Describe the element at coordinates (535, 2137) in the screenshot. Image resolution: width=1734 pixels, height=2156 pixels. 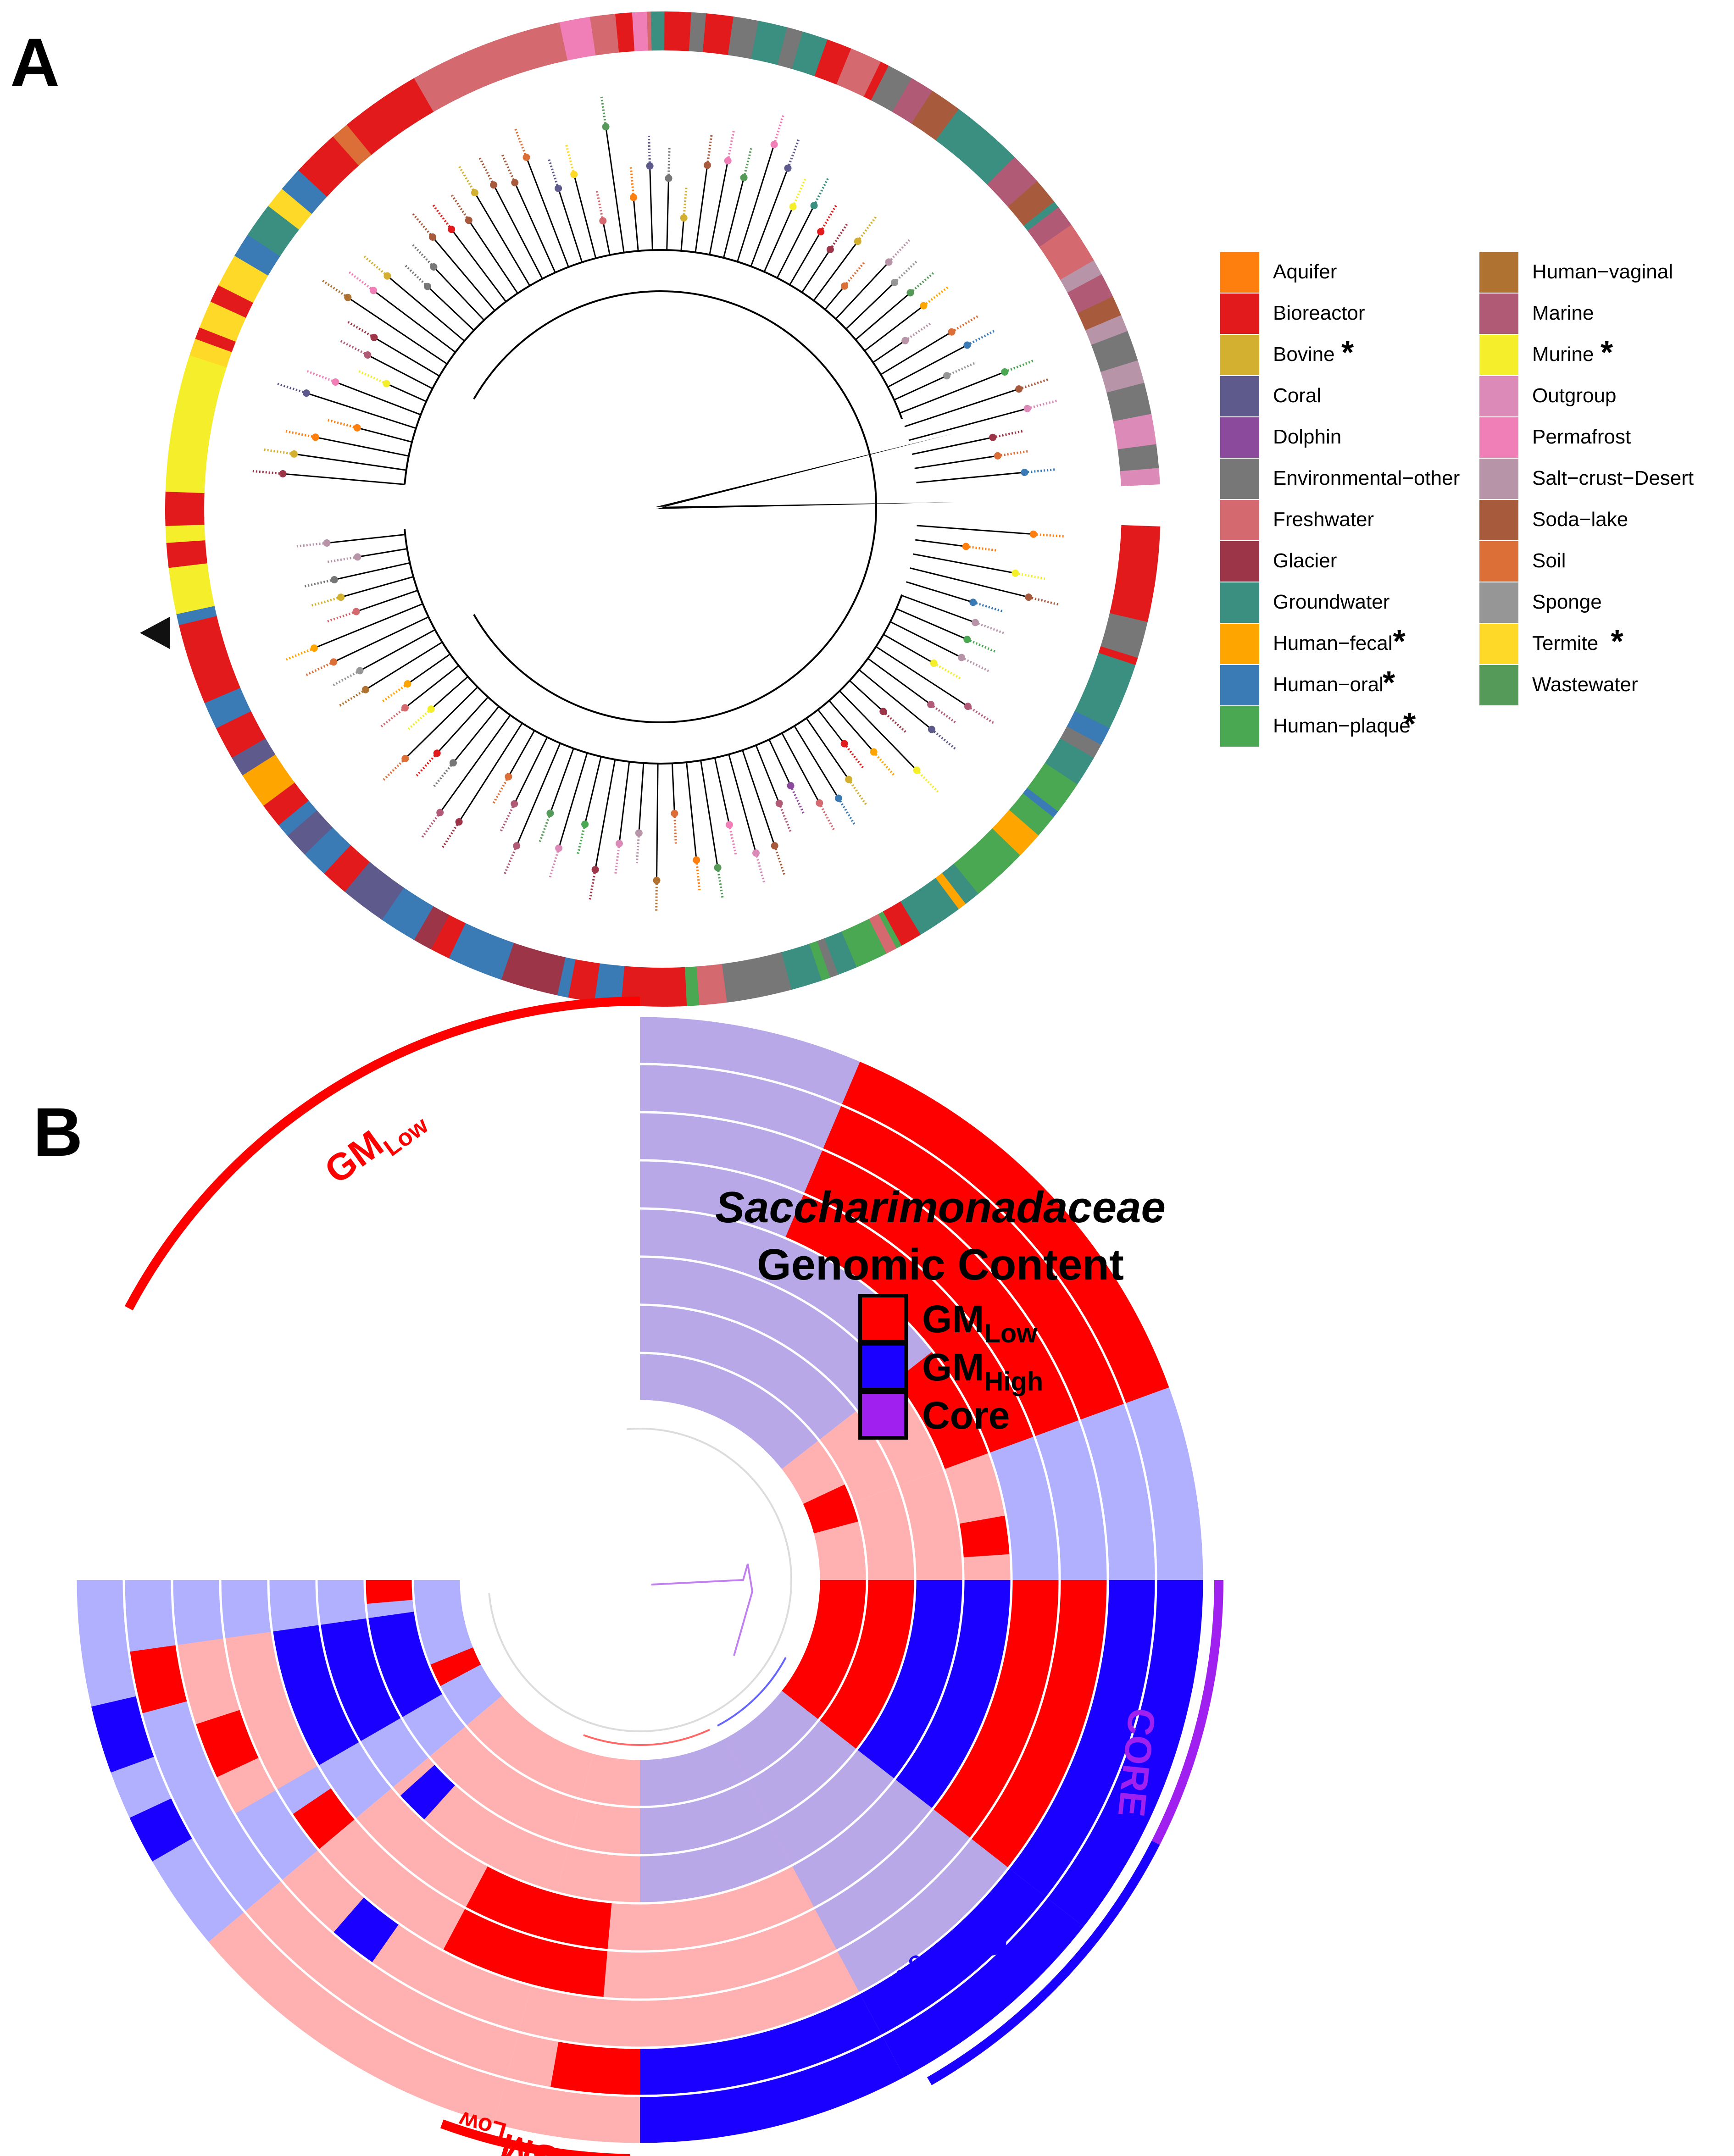
I see `gm-low-bottom-arc` at that location.